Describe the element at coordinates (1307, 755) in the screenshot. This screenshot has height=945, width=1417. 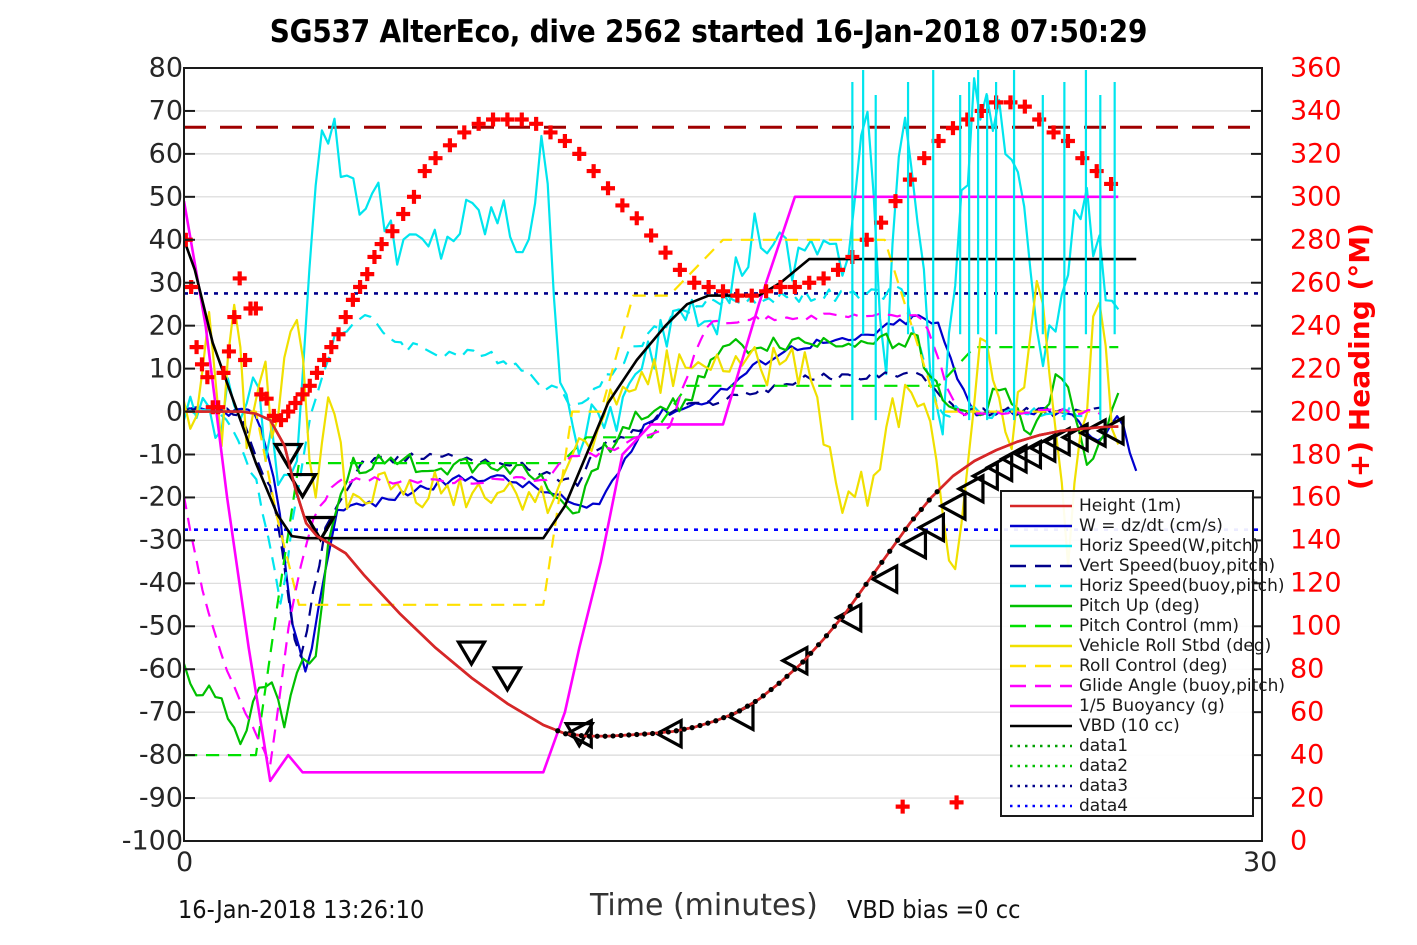
I see `y2-tick-40: 40` at that location.